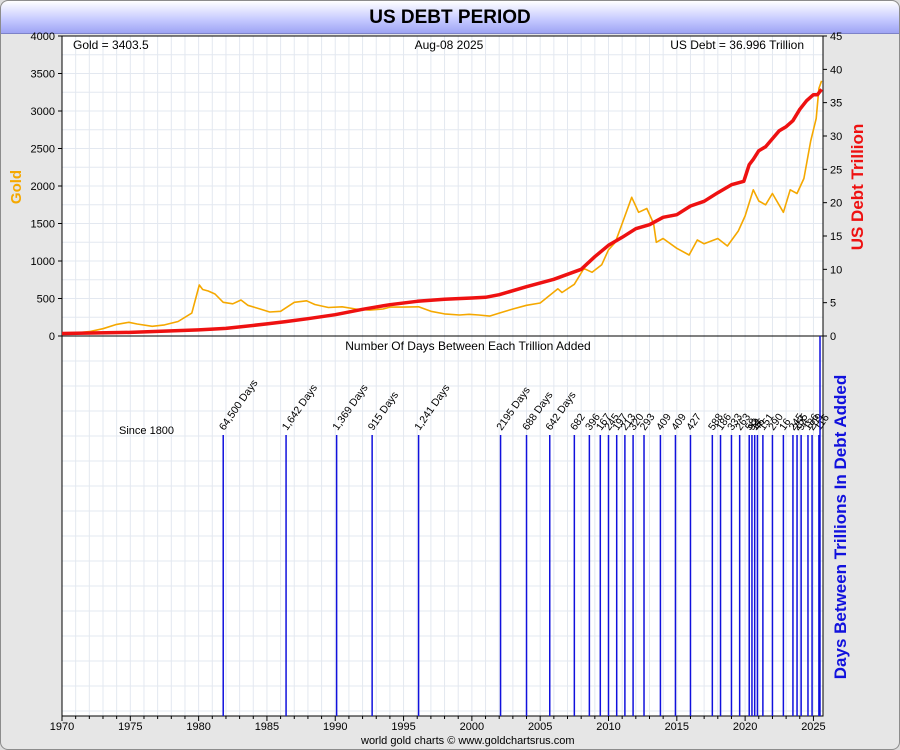 Image resolution: width=900 pixels, height=750 pixels. I want to click on x-tick-label: 2005, so click(540, 727).